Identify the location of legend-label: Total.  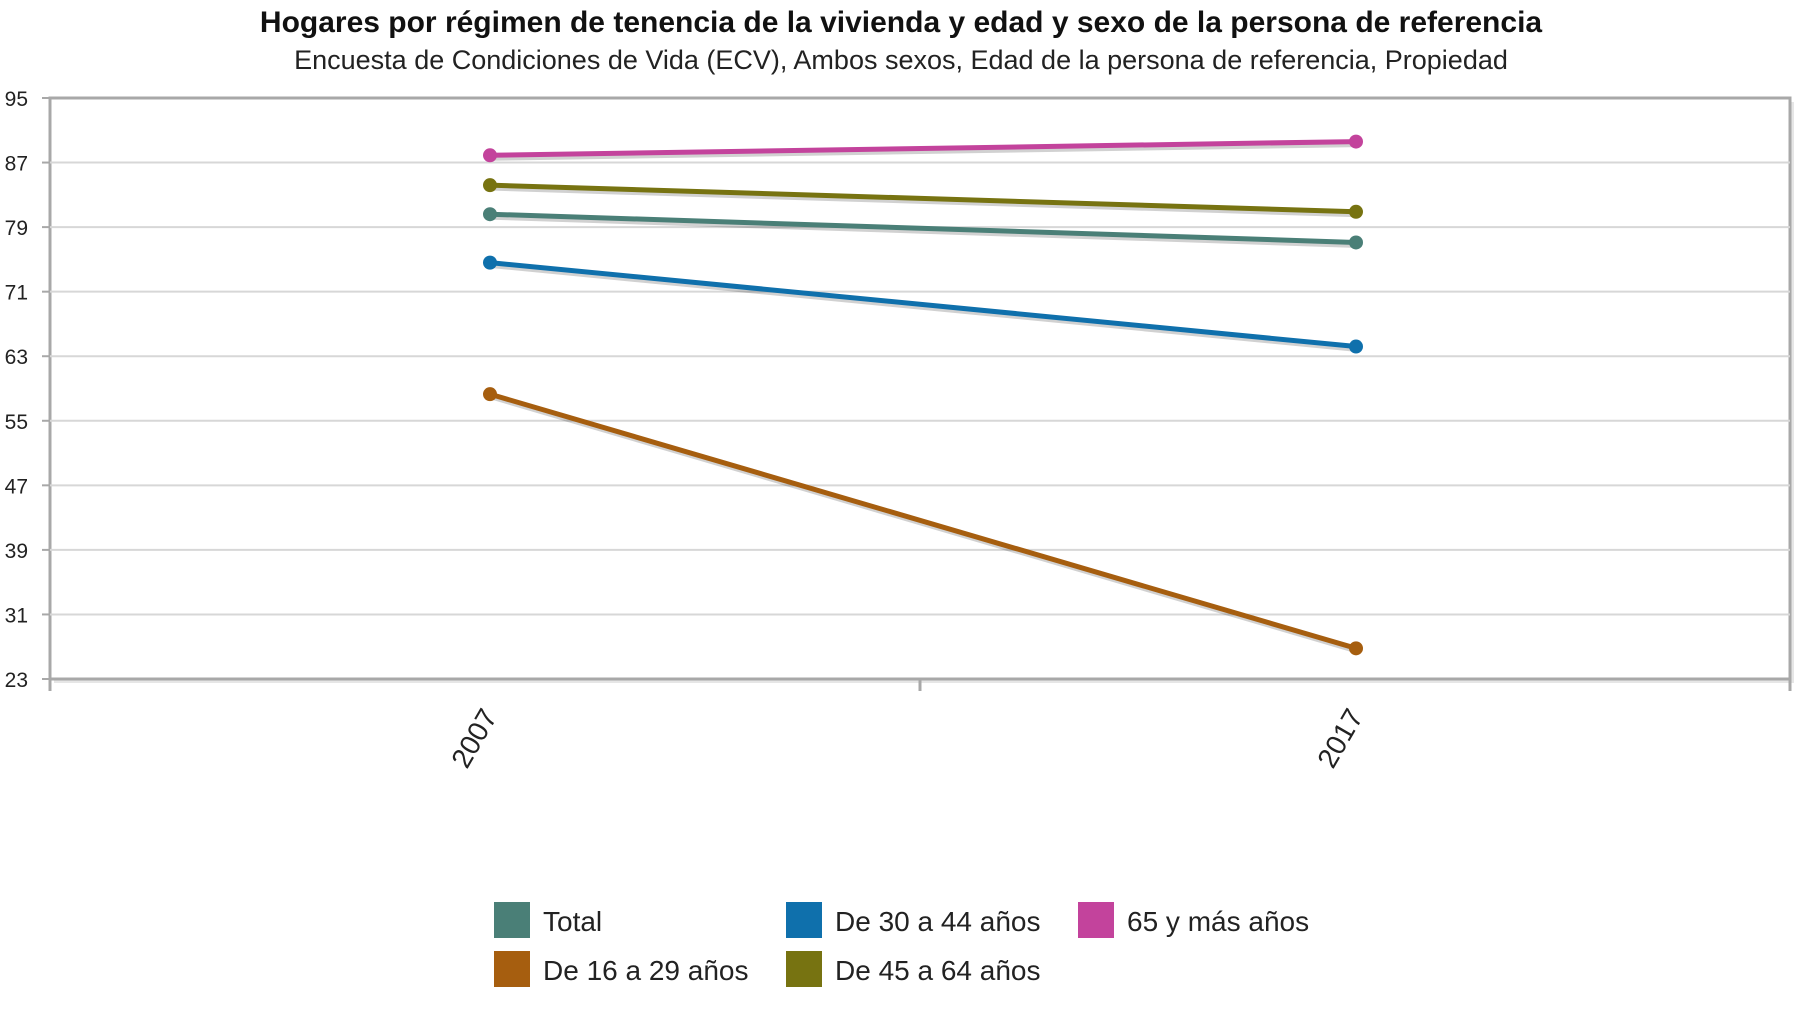
(572, 921).